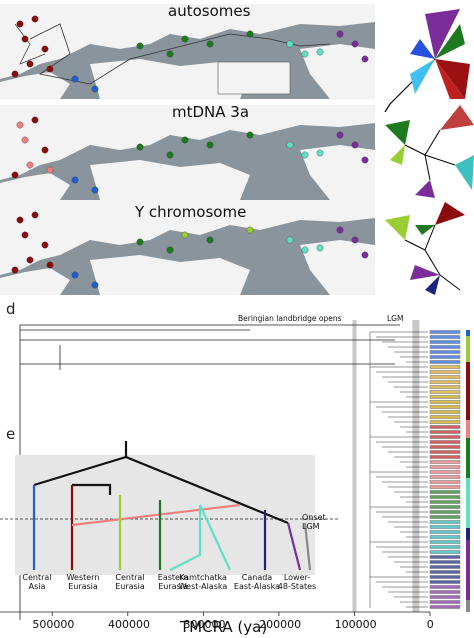 Image resolution: width=474 pixels, height=638 pixels. I want to click on region-label-line1: Kamtchatka, so click(203, 577).